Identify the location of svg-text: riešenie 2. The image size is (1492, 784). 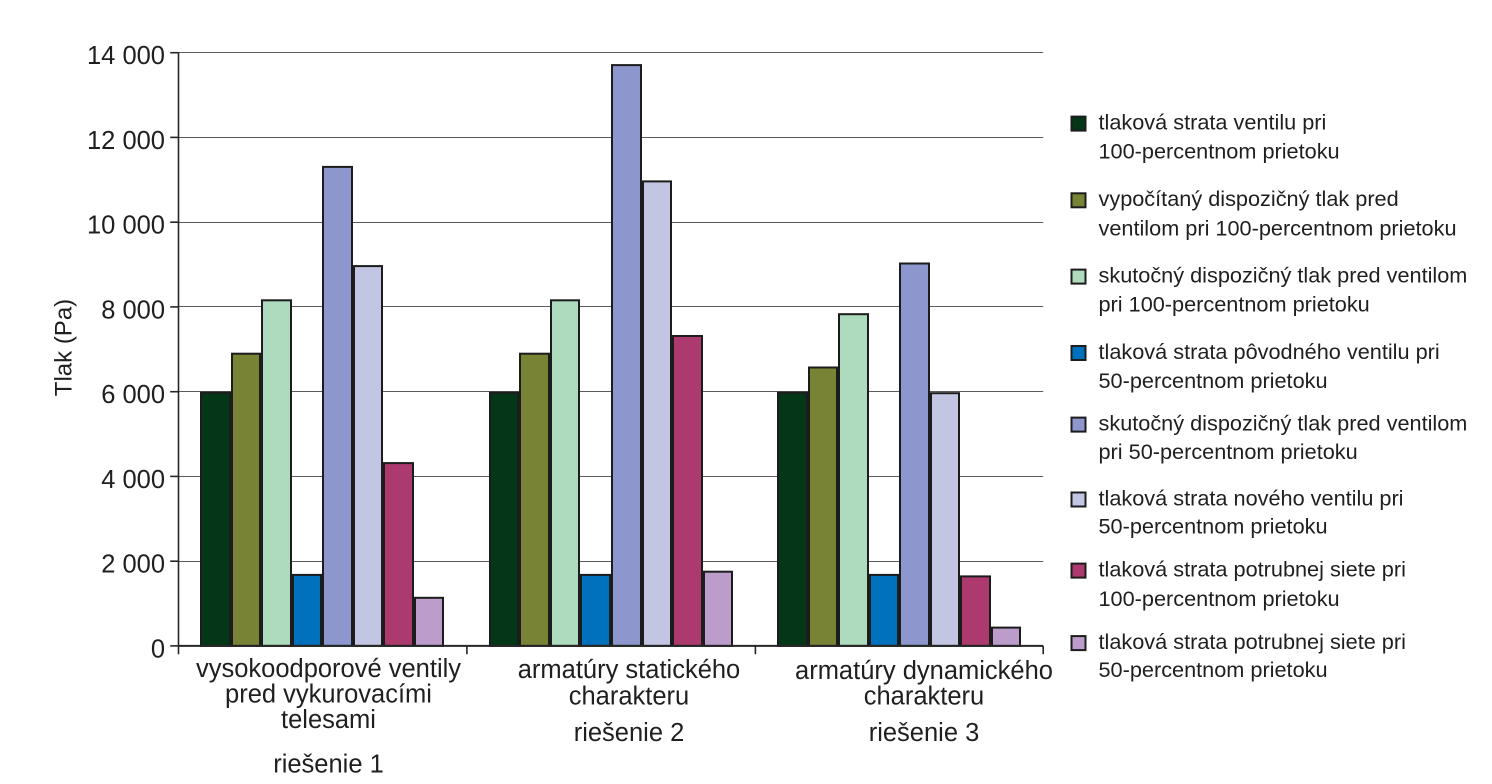
(629, 733).